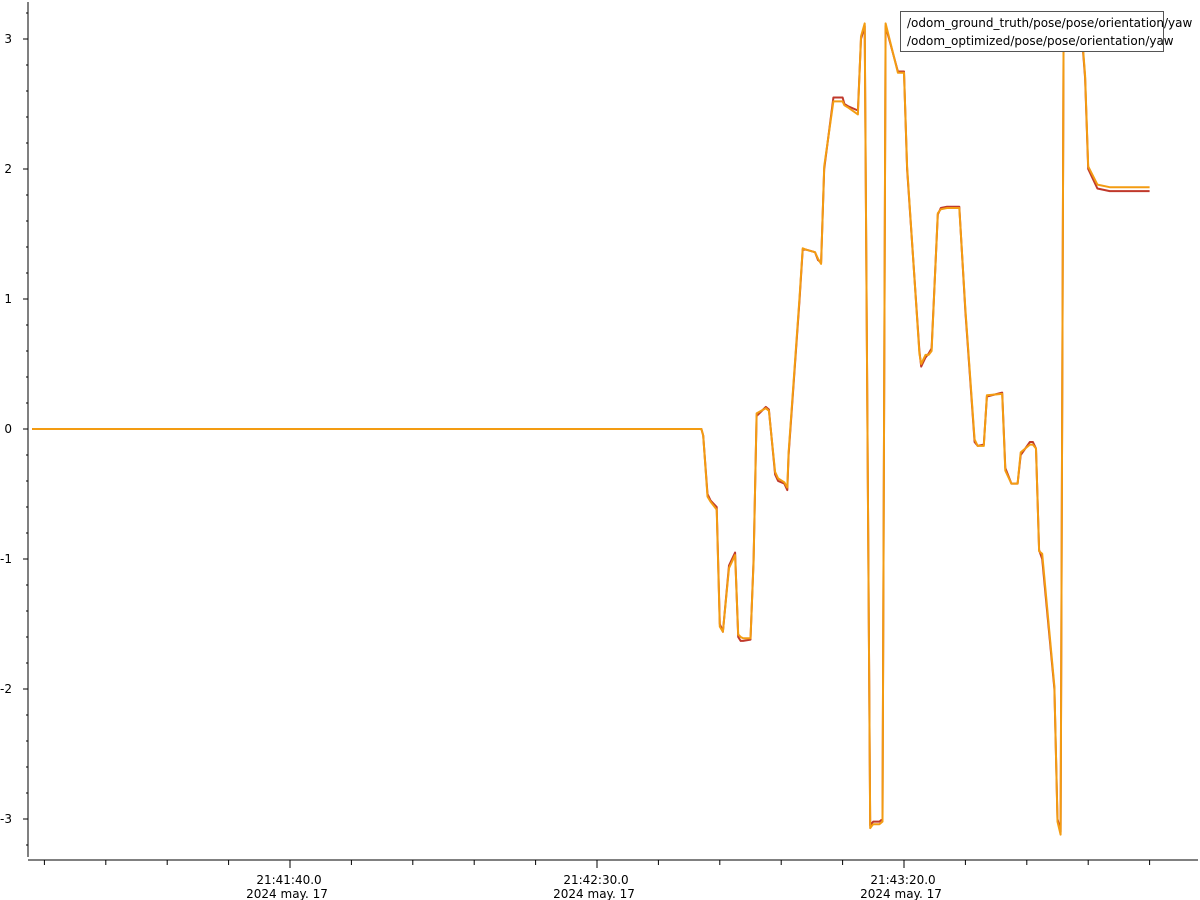 The image size is (1200, 900). What do you see at coordinates (8, 39) in the screenshot?
I see `y-tick-label: 3` at bounding box center [8, 39].